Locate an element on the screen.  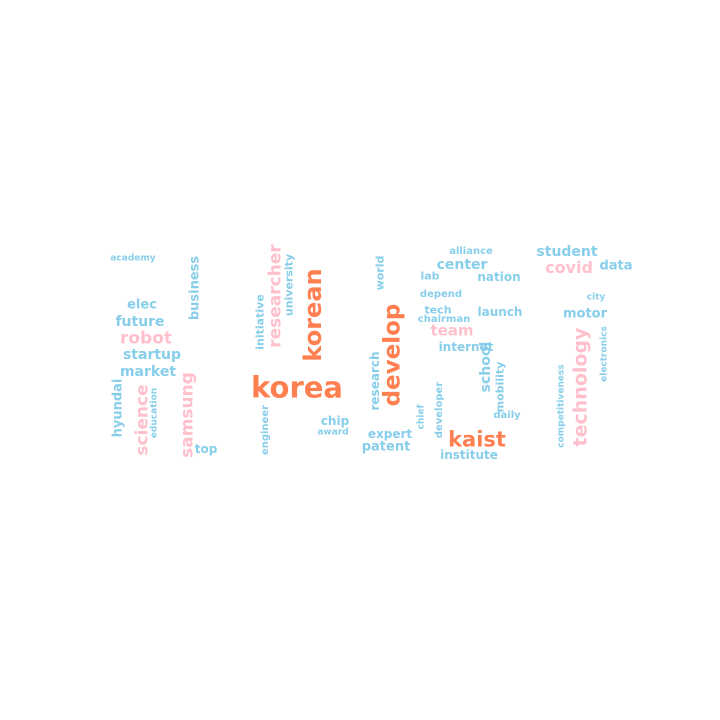
word-technology: technology is located at coordinates (580, 387).